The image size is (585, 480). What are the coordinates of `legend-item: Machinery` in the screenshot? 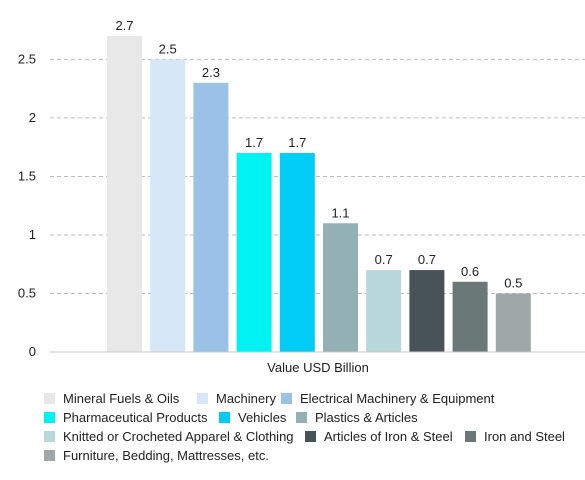 It's located at (236, 398).